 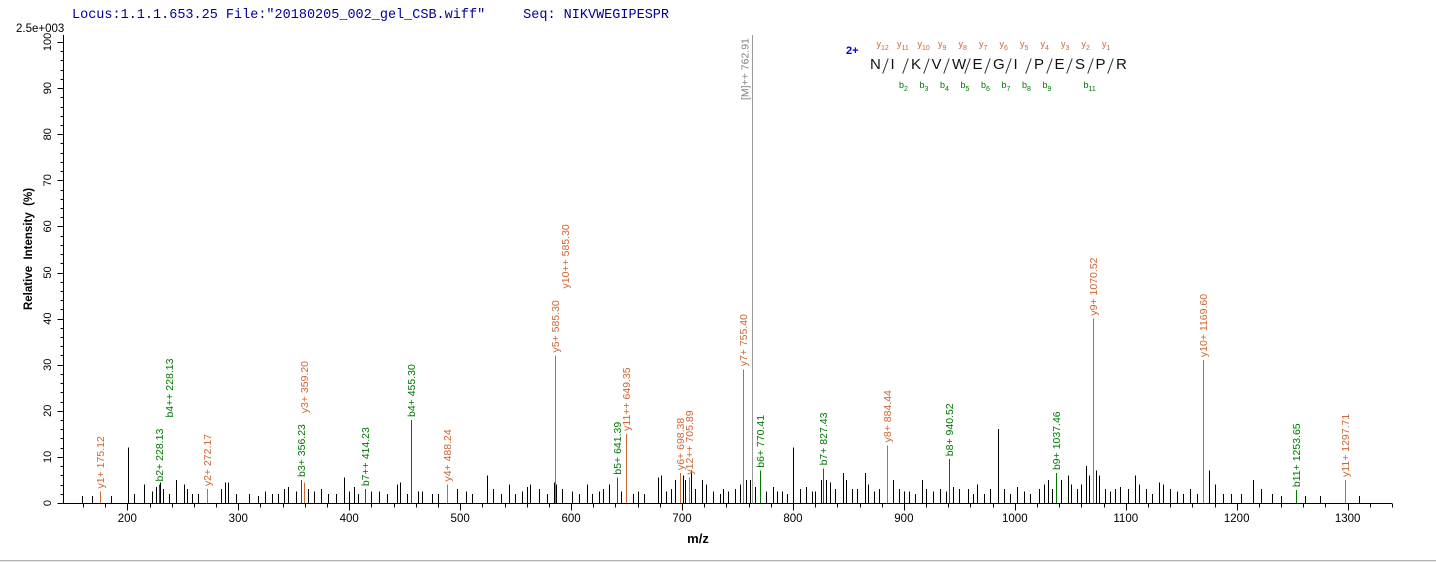 What do you see at coordinates (1089, 86) in the screenshot?
I see `b-ion-label: b11` at bounding box center [1089, 86].